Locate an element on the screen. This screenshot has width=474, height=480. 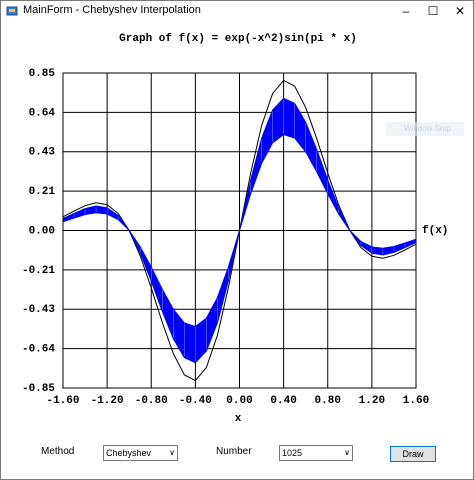
x-axis-label: x is located at coordinates (238, 419).